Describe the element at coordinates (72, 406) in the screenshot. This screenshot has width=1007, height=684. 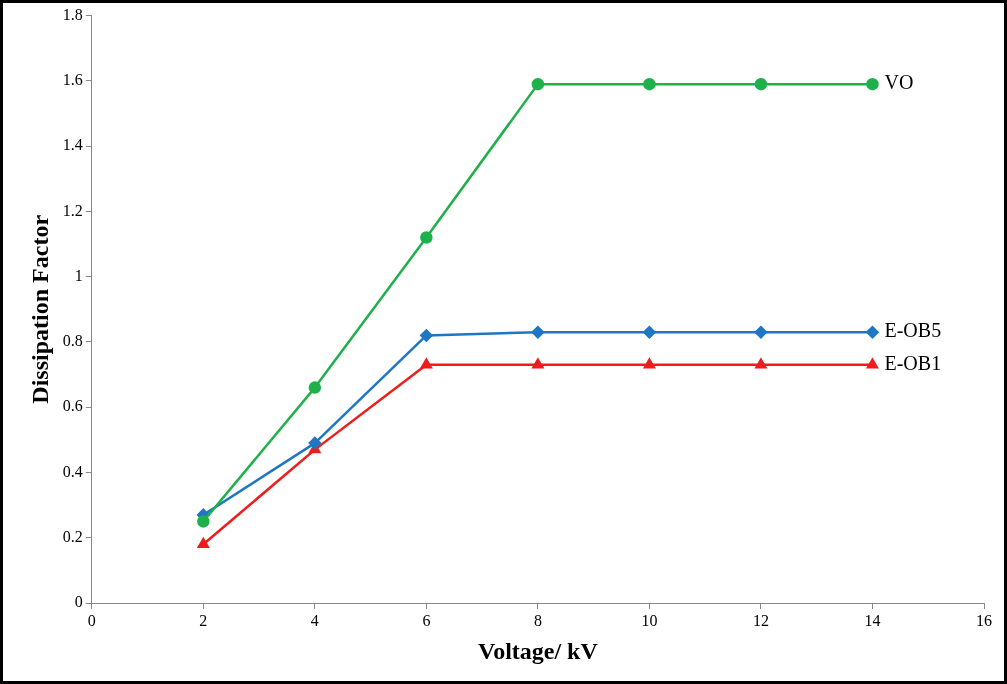
I see `y-tick-label: 0.6` at that location.